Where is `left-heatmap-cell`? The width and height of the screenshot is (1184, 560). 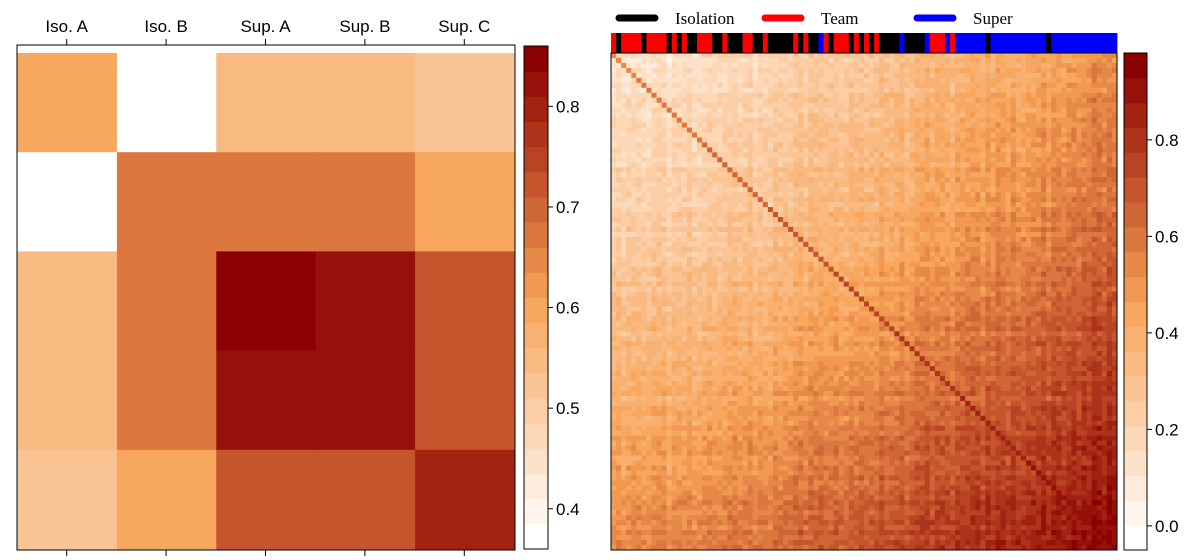
left-heatmap-cell is located at coordinates (266, 202).